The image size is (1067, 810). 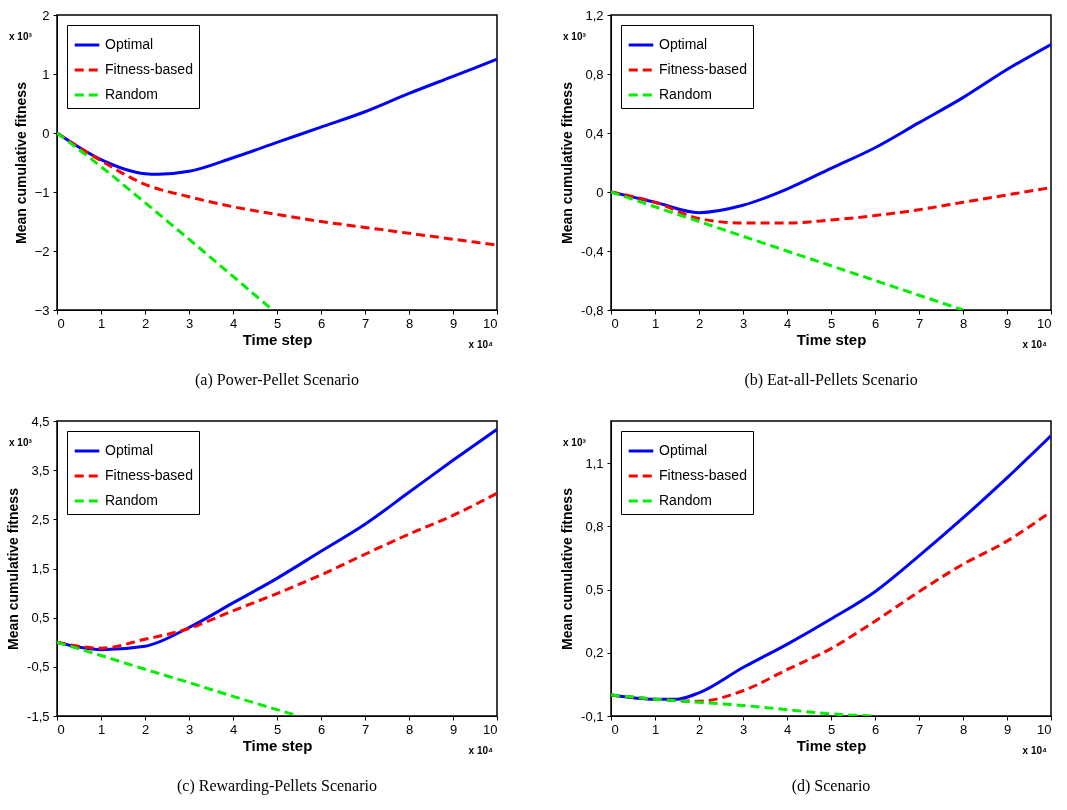 I want to click on text: (c) Rewarding-Pellets Scenario, so click(x=277, y=786).